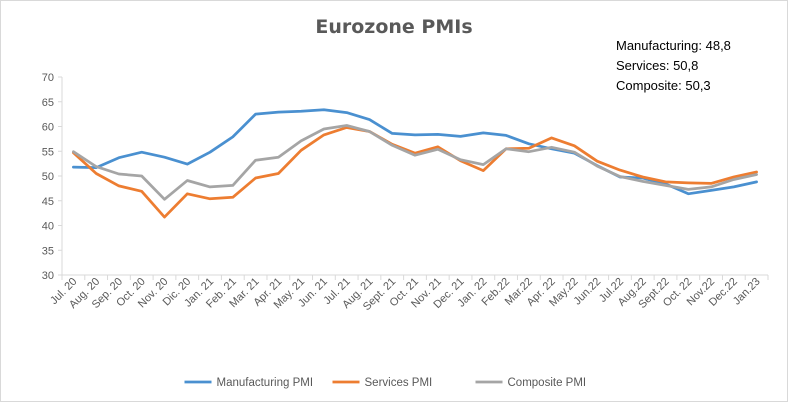 This screenshot has height=402, width=788. What do you see at coordinates (399, 383) in the screenshot?
I see `legend-label-services-pmi: Services PMI` at bounding box center [399, 383].